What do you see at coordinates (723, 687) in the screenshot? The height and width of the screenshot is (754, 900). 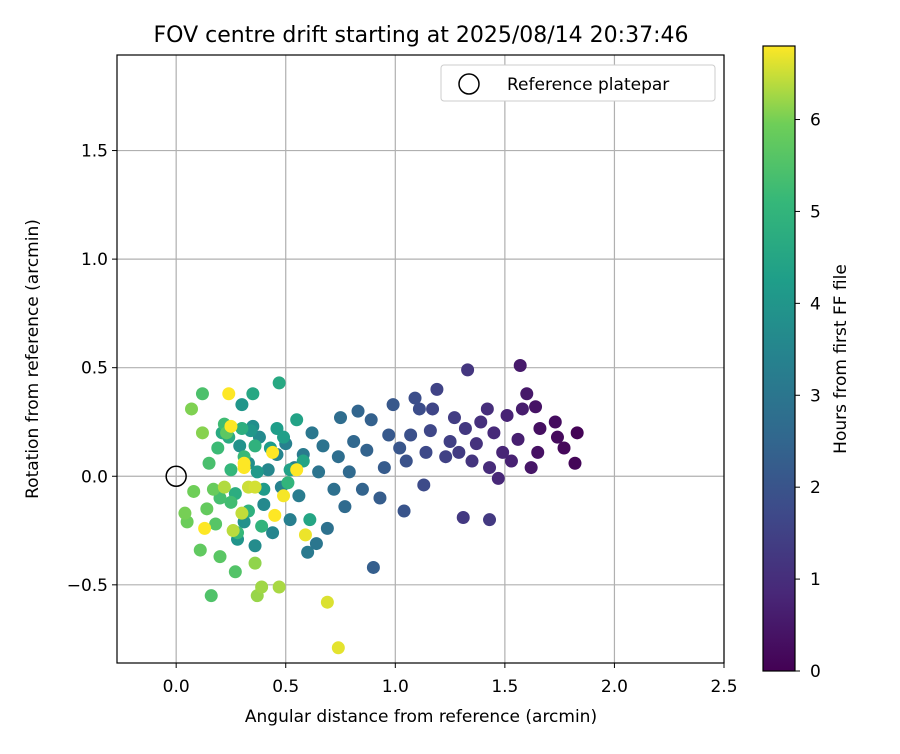 I see `x-tick-label: 2.5` at bounding box center [723, 687].